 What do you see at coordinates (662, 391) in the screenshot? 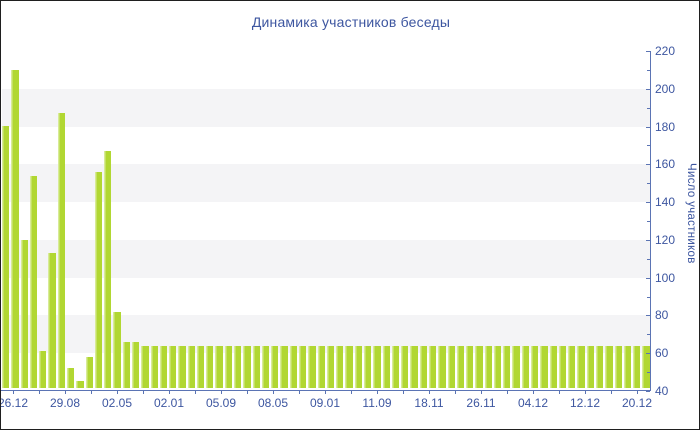
I see `y-tick-label: 40` at bounding box center [662, 391].